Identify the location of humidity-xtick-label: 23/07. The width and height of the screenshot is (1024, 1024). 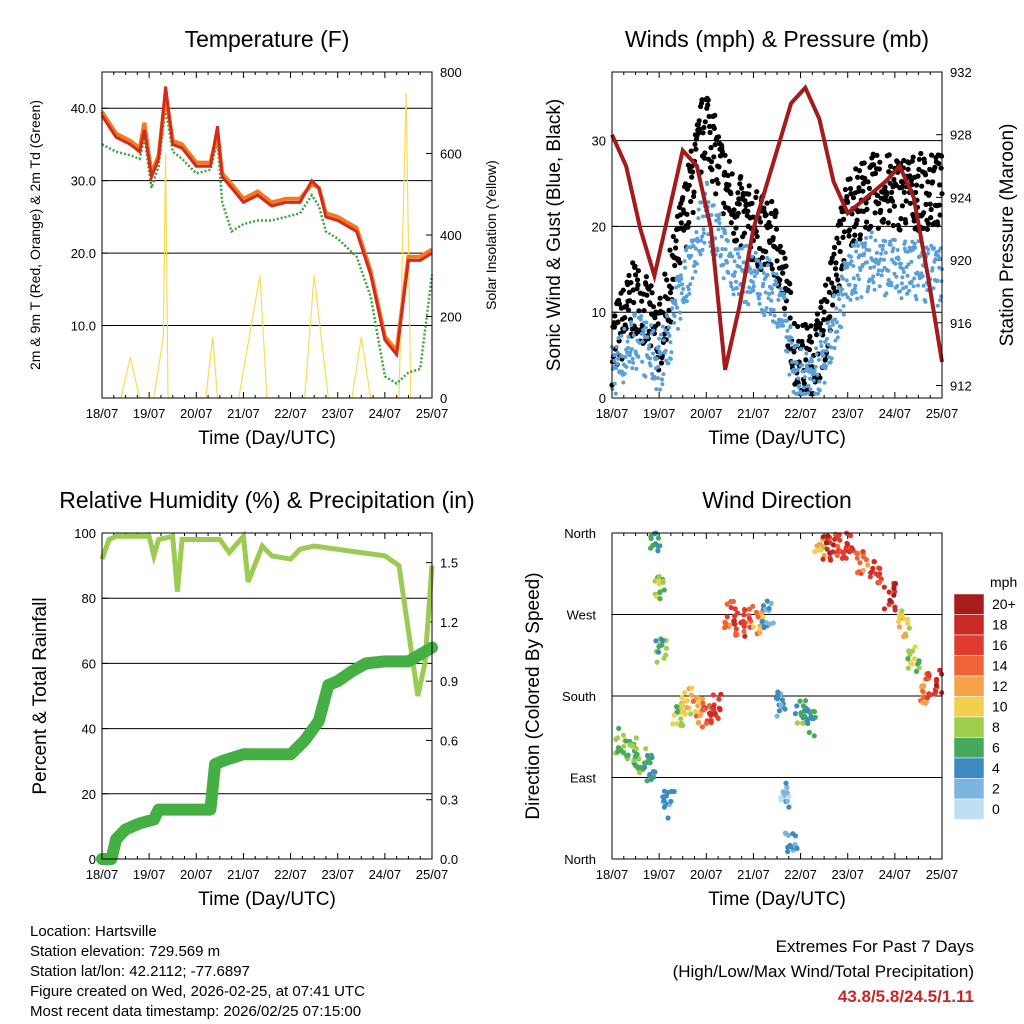
(337, 874).